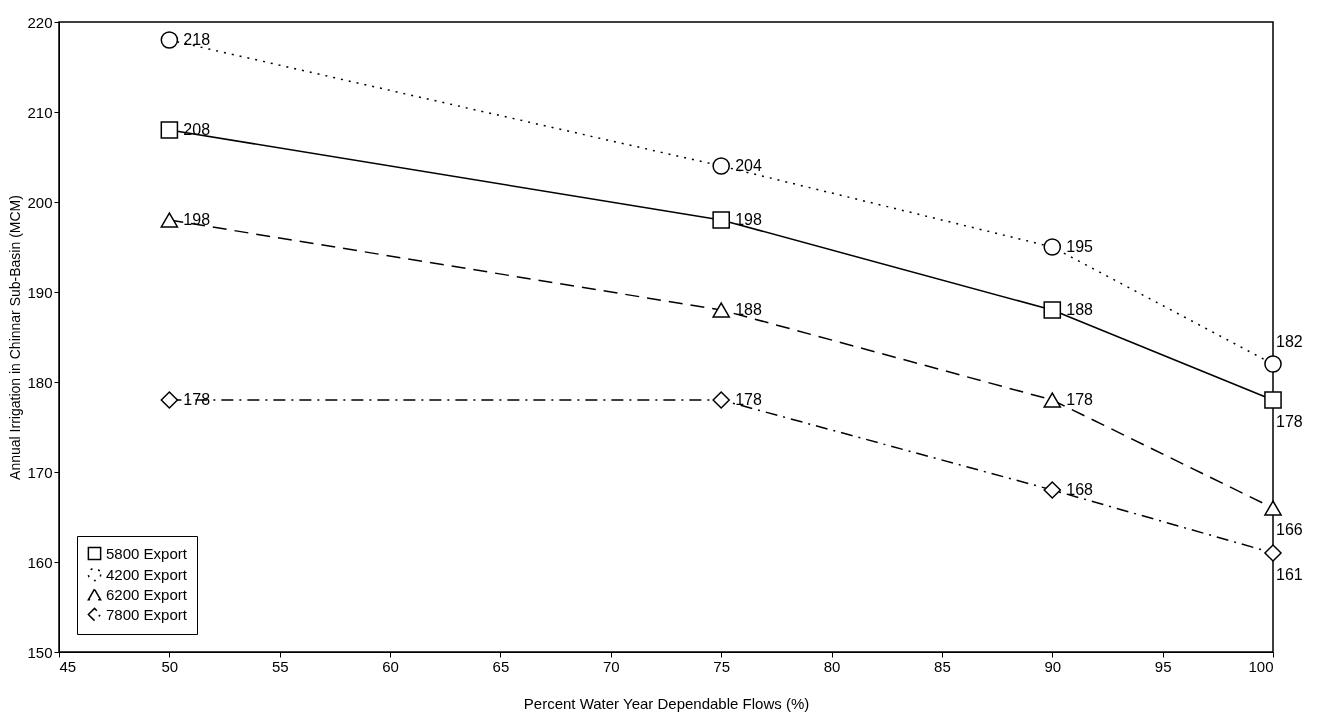 The width and height of the screenshot is (1333, 721). I want to click on x-tick-label: 100, so click(1261, 666).